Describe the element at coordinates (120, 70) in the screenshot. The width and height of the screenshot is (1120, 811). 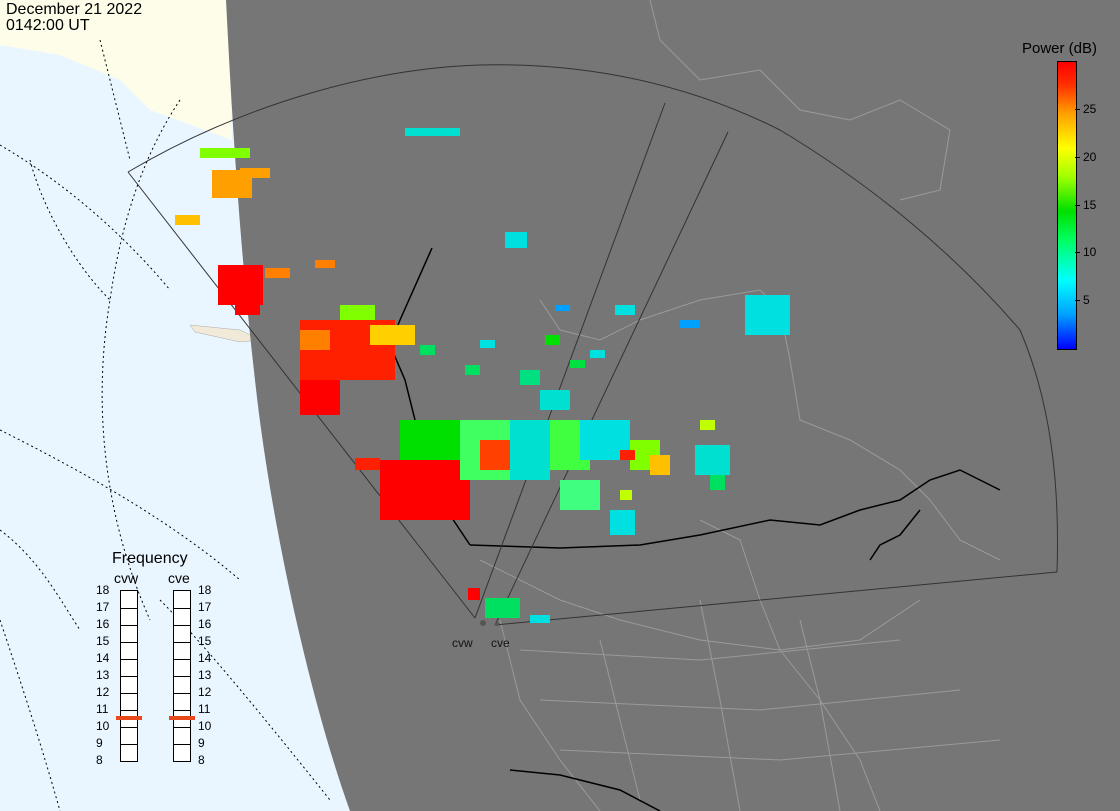
I see `alaska-day-land` at that location.